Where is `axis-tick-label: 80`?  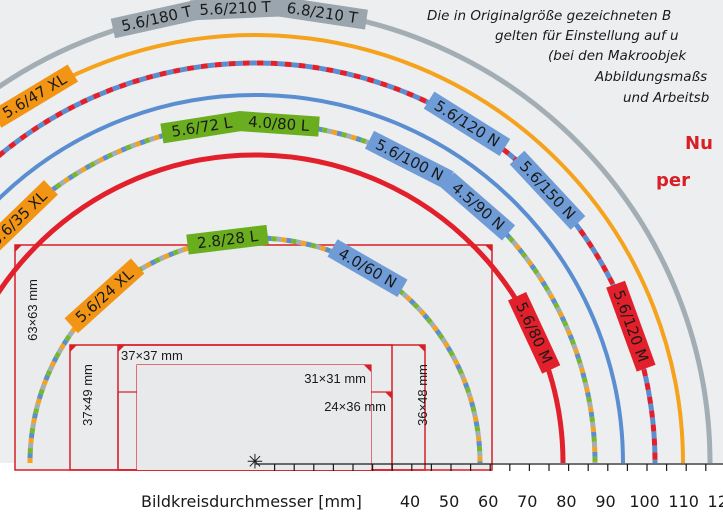
axis-tick-label: 80 is located at coordinates (566, 501).